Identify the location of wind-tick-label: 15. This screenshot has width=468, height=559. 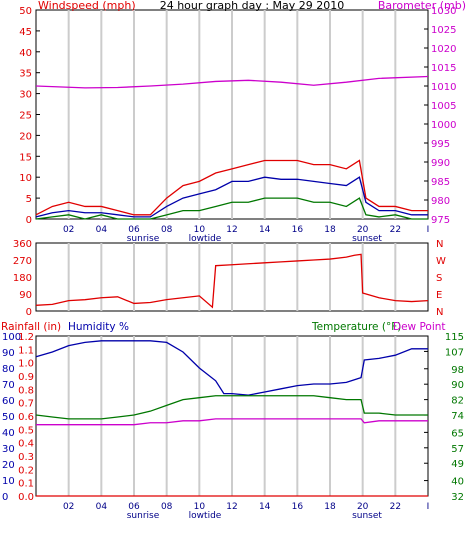
(25, 157).